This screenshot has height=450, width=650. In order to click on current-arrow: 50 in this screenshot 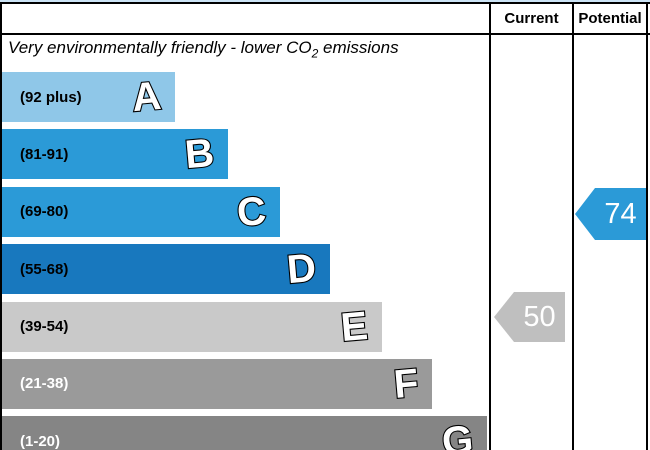, I will do `click(529, 317)`.